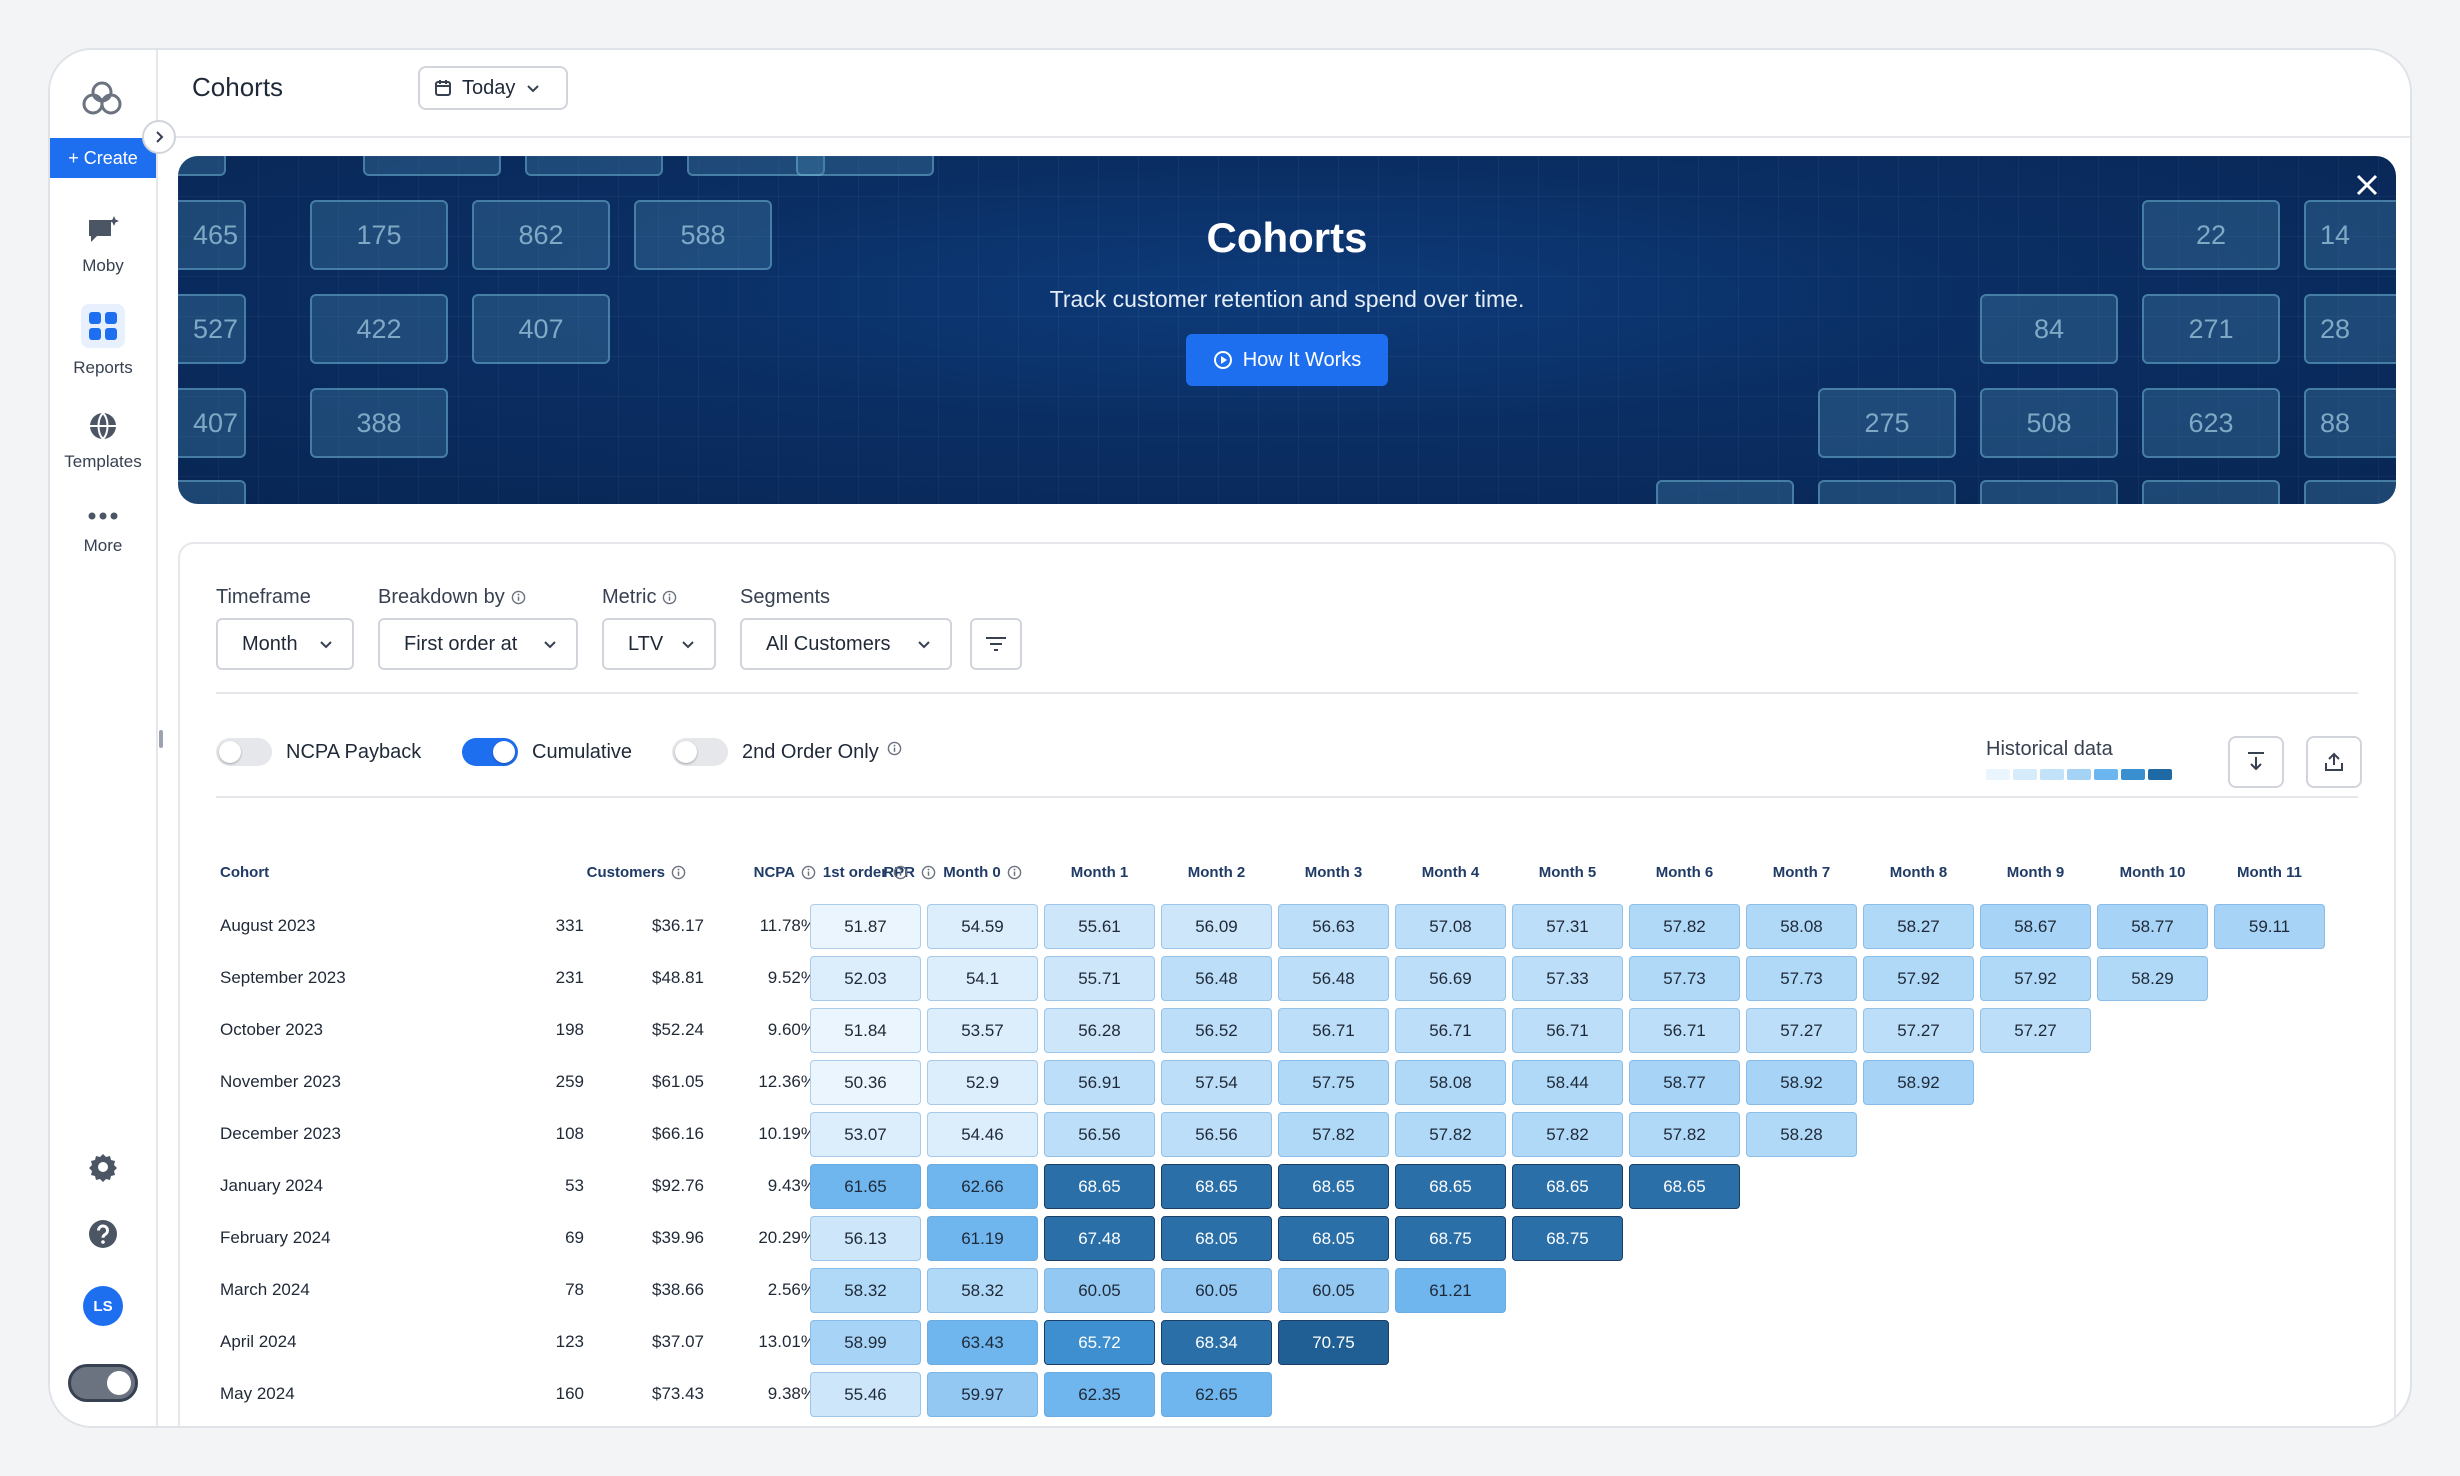 The image size is (2460, 1476). What do you see at coordinates (865, 1394) in the screenshot?
I see `cohort-cell: 55.46` at bounding box center [865, 1394].